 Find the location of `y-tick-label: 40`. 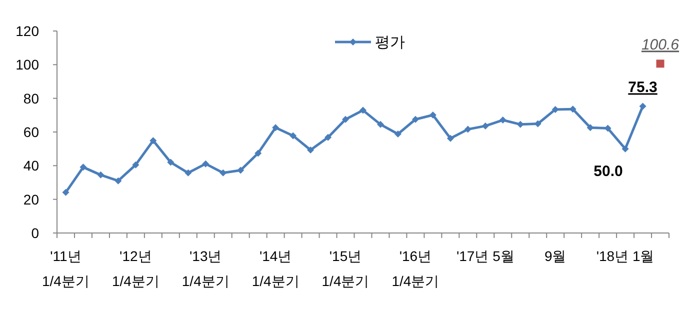

y-tick-label: 40 is located at coordinates (31, 166).